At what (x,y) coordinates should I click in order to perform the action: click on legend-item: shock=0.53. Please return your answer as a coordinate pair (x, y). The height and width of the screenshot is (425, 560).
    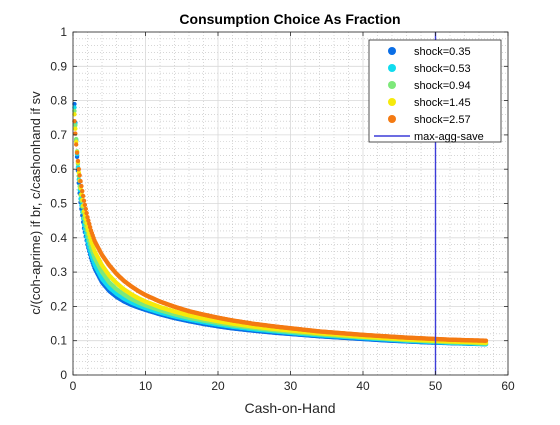
    Looking at the image, I should click on (429, 69).